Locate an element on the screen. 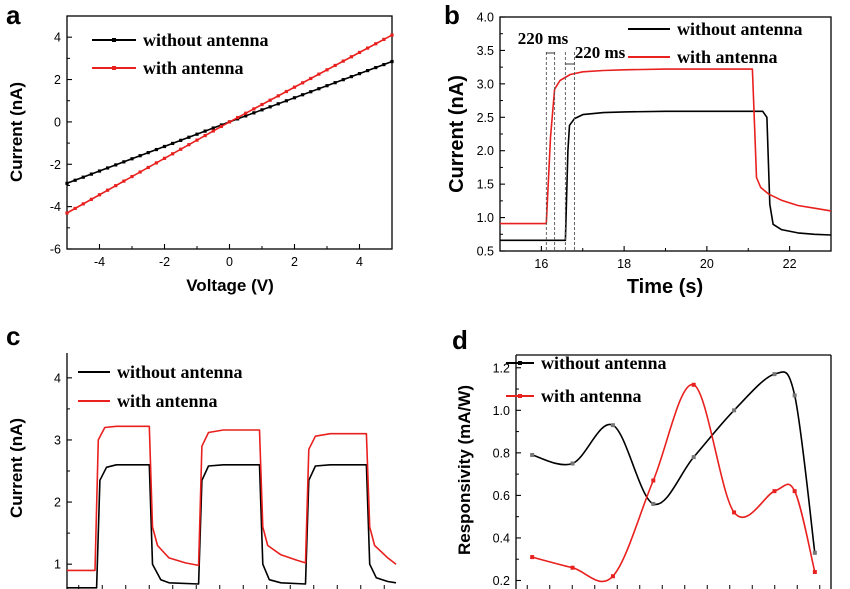 The width and height of the screenshot is (850, 589). series-line-without-antenna-c is located at coordinates (232, 526).